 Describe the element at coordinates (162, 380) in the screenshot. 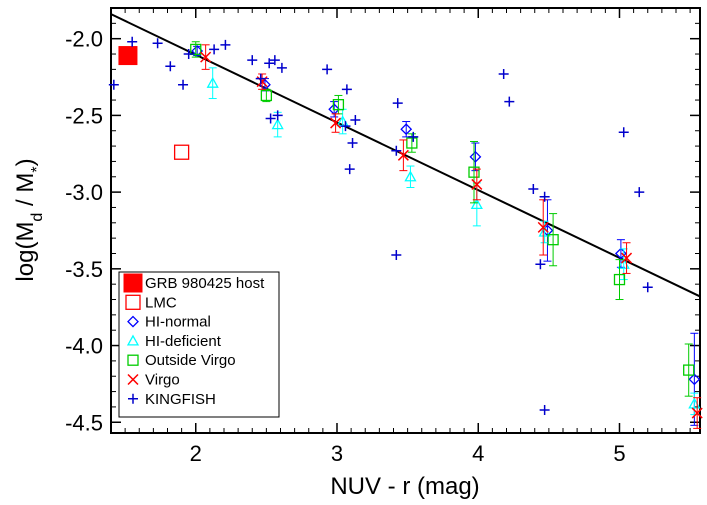

I see `legend-label: Virgo` at that location.